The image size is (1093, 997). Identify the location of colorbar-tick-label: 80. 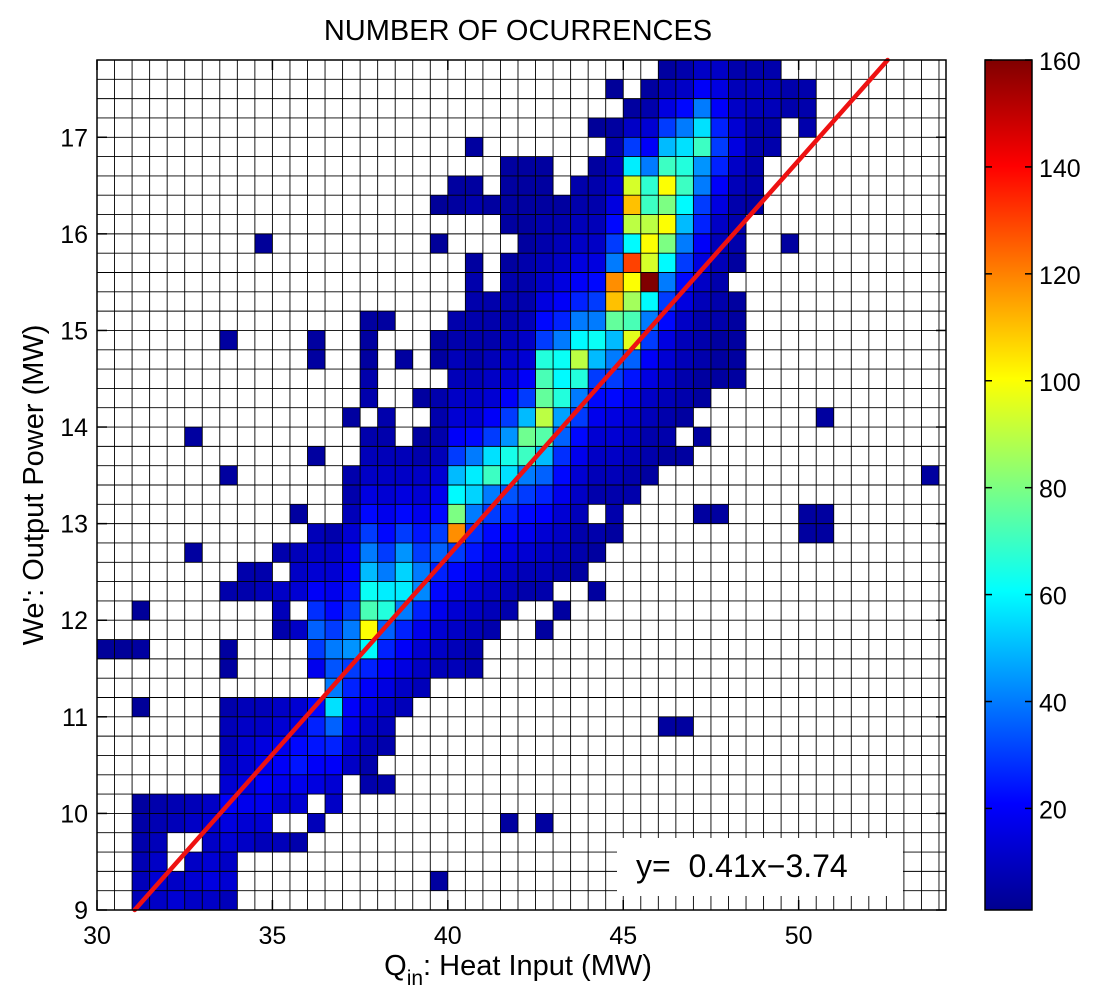
(1053, 490).